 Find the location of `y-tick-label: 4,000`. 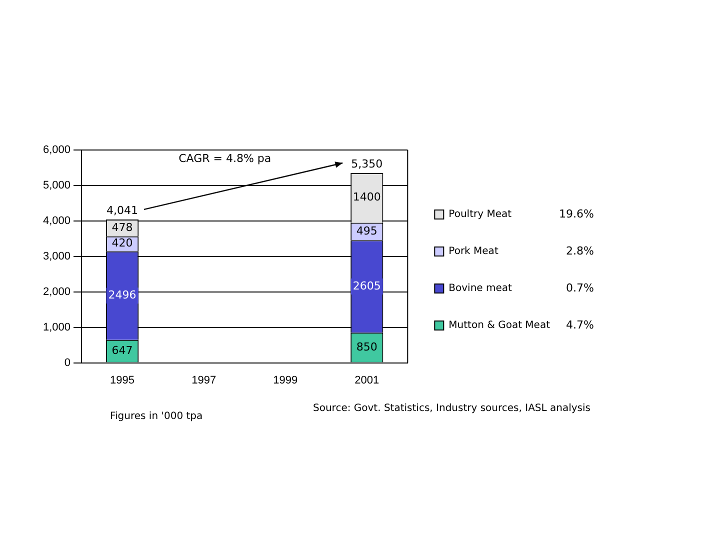

y-tick-label: 4,000 is located at coordinates (56, 220).